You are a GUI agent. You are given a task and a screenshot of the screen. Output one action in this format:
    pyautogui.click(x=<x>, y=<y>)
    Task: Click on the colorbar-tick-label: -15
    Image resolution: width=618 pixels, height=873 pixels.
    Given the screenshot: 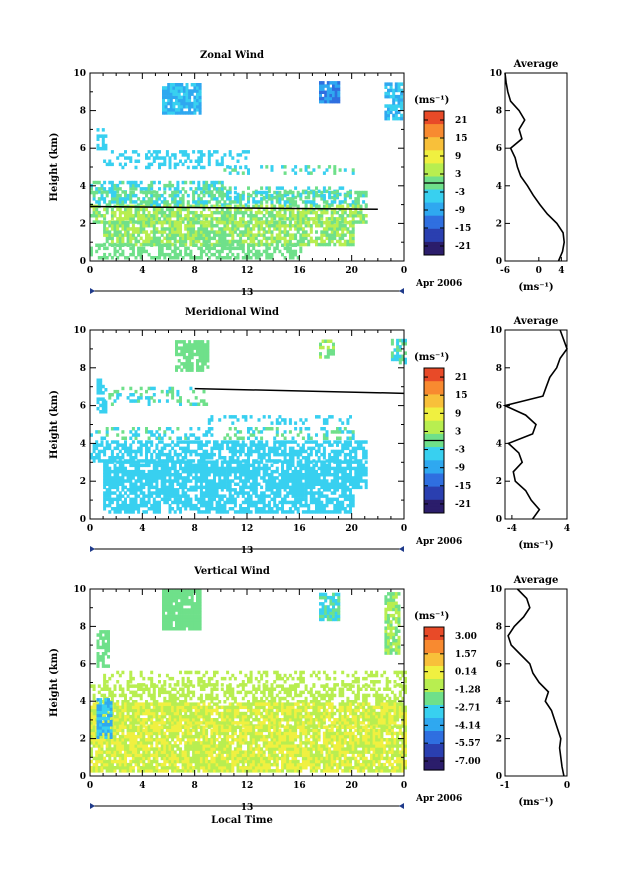 What is the action you would take?
    pyautogui.click(x=463, y=229)
    